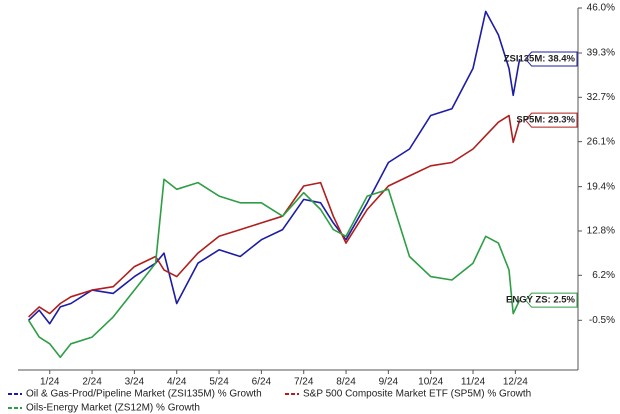 Image resolution: width=620 pixels, height=414 pixels. Describe the element at coordinates (601, 97) in the screenshot. I see `y-tick-label: 32.7%` at that location.